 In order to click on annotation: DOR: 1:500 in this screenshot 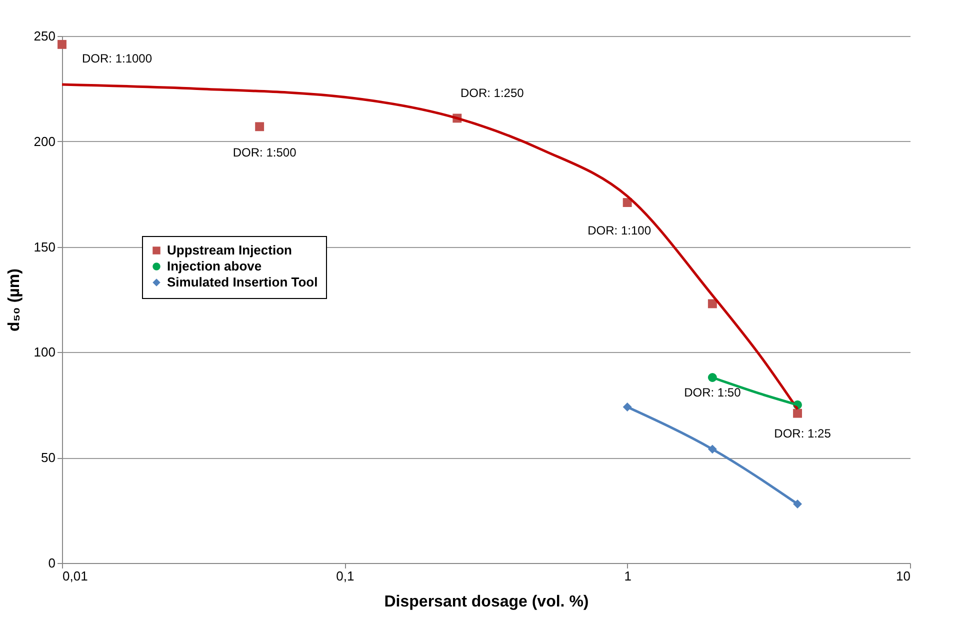, I will do `click(264, 153)`.